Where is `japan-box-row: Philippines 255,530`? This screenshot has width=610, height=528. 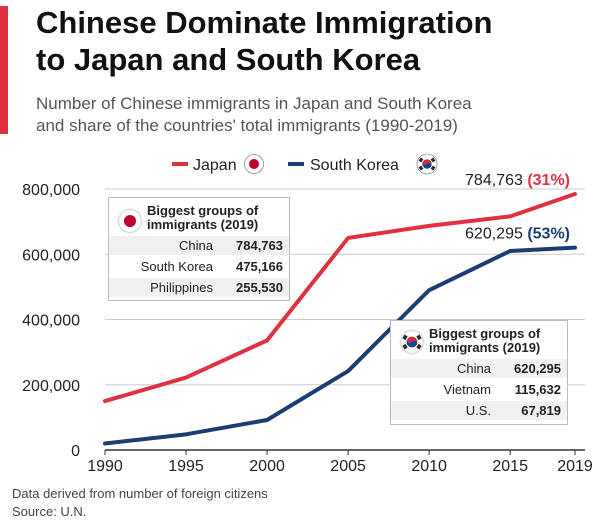 japan-box-row: Philippines 255,530 is located at coordinates (199, 287).